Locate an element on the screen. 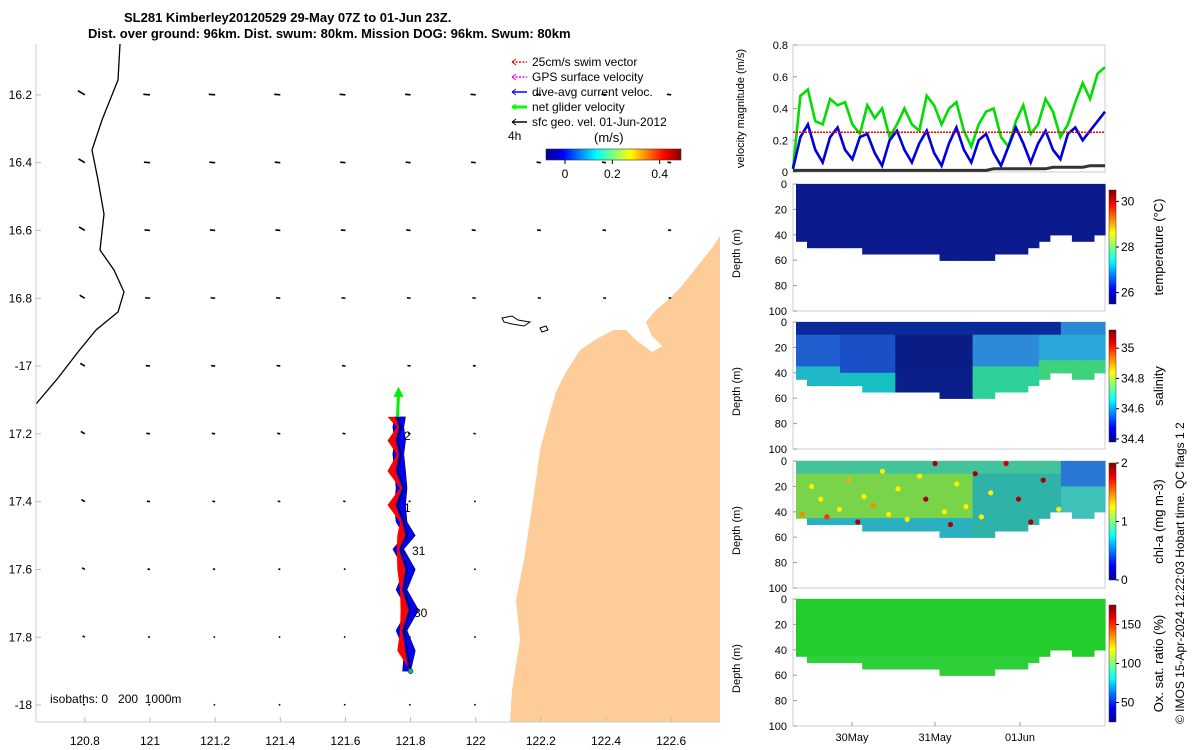  speed-colorbar is located at coordinates (613, 154).